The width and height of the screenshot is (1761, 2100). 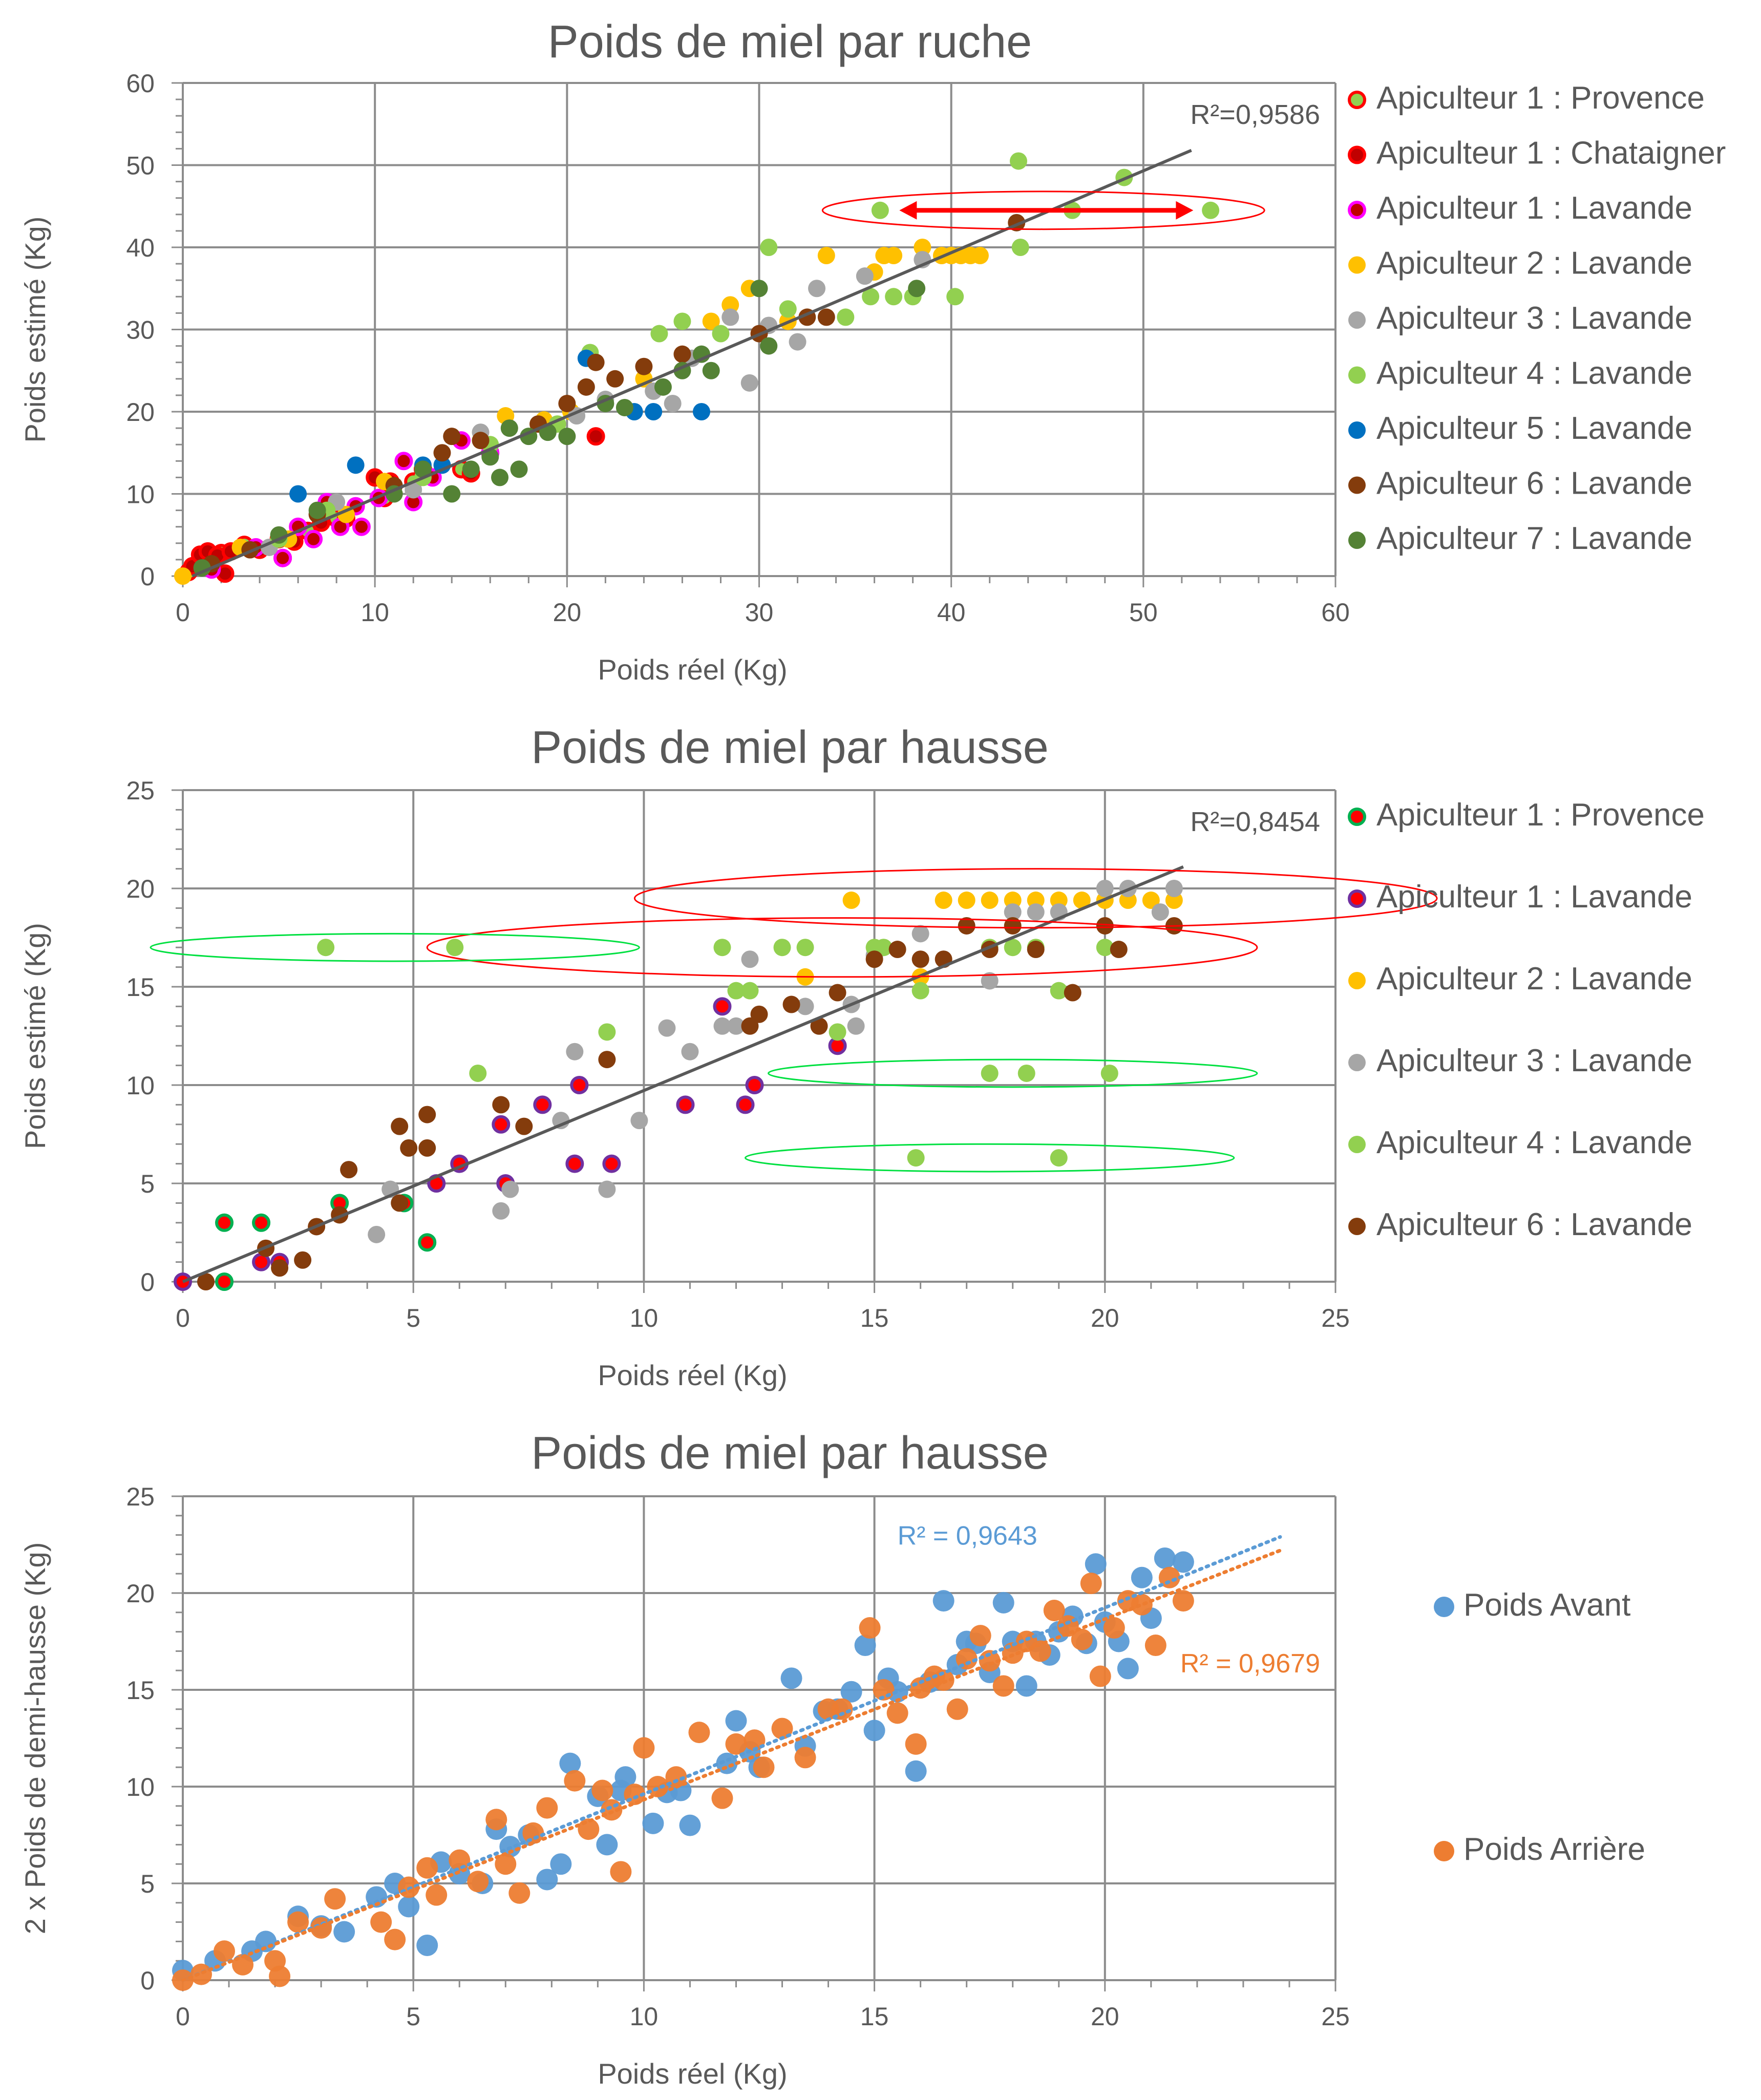 I want to click on x-tick-label: 15, so click(x=874, y=2016).